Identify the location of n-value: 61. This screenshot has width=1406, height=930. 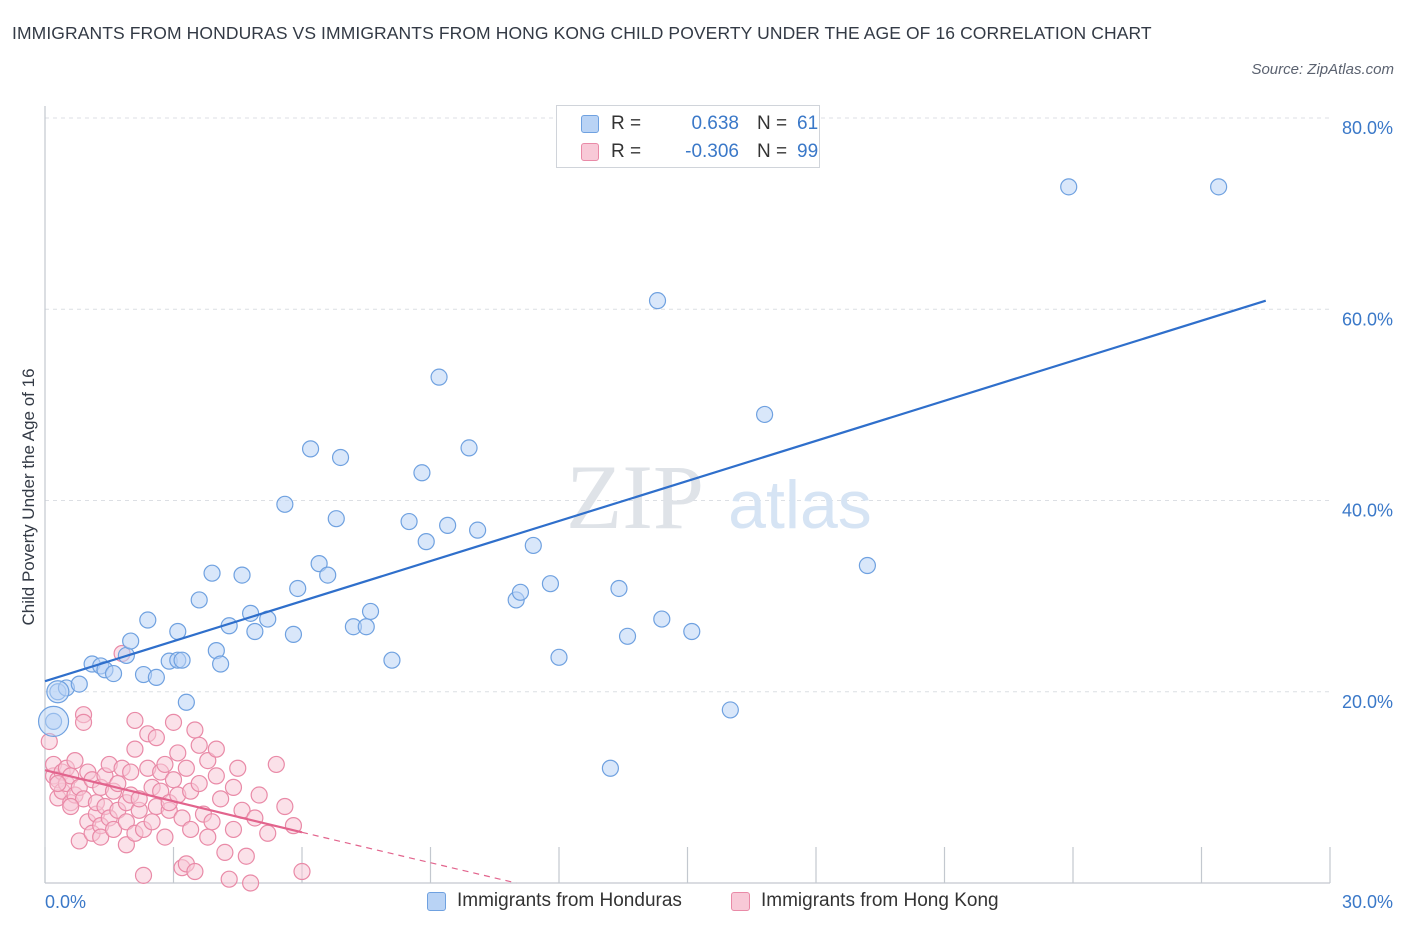
(808, 123).